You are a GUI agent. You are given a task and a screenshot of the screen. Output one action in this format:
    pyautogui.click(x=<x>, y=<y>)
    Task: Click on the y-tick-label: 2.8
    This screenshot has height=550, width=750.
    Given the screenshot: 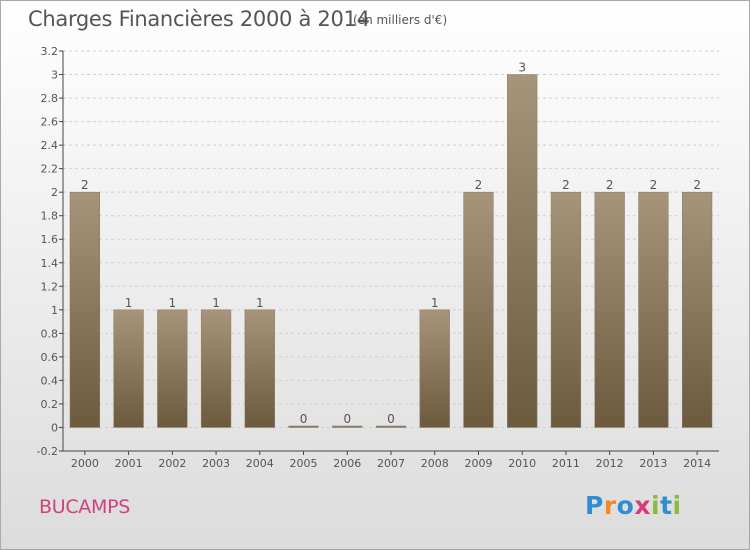 What is the action you would take?
    pyautogui.click(x=50, y=98)
    